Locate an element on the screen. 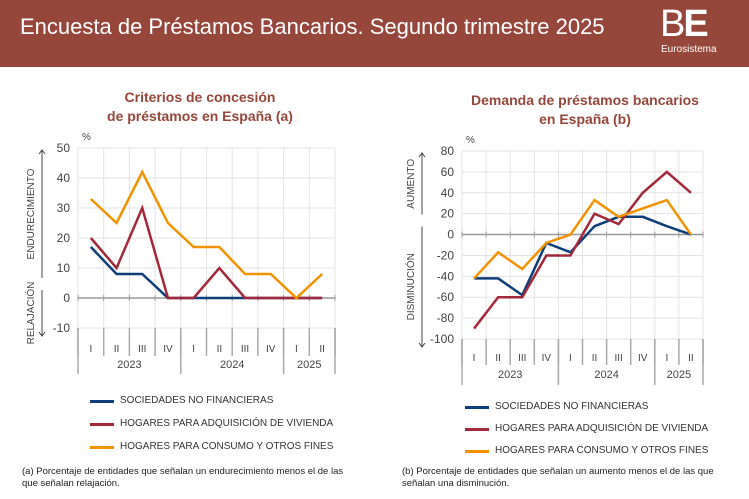 The image size is (749, 499). y-tick-label: 50 is located at coordinates (64, 148).